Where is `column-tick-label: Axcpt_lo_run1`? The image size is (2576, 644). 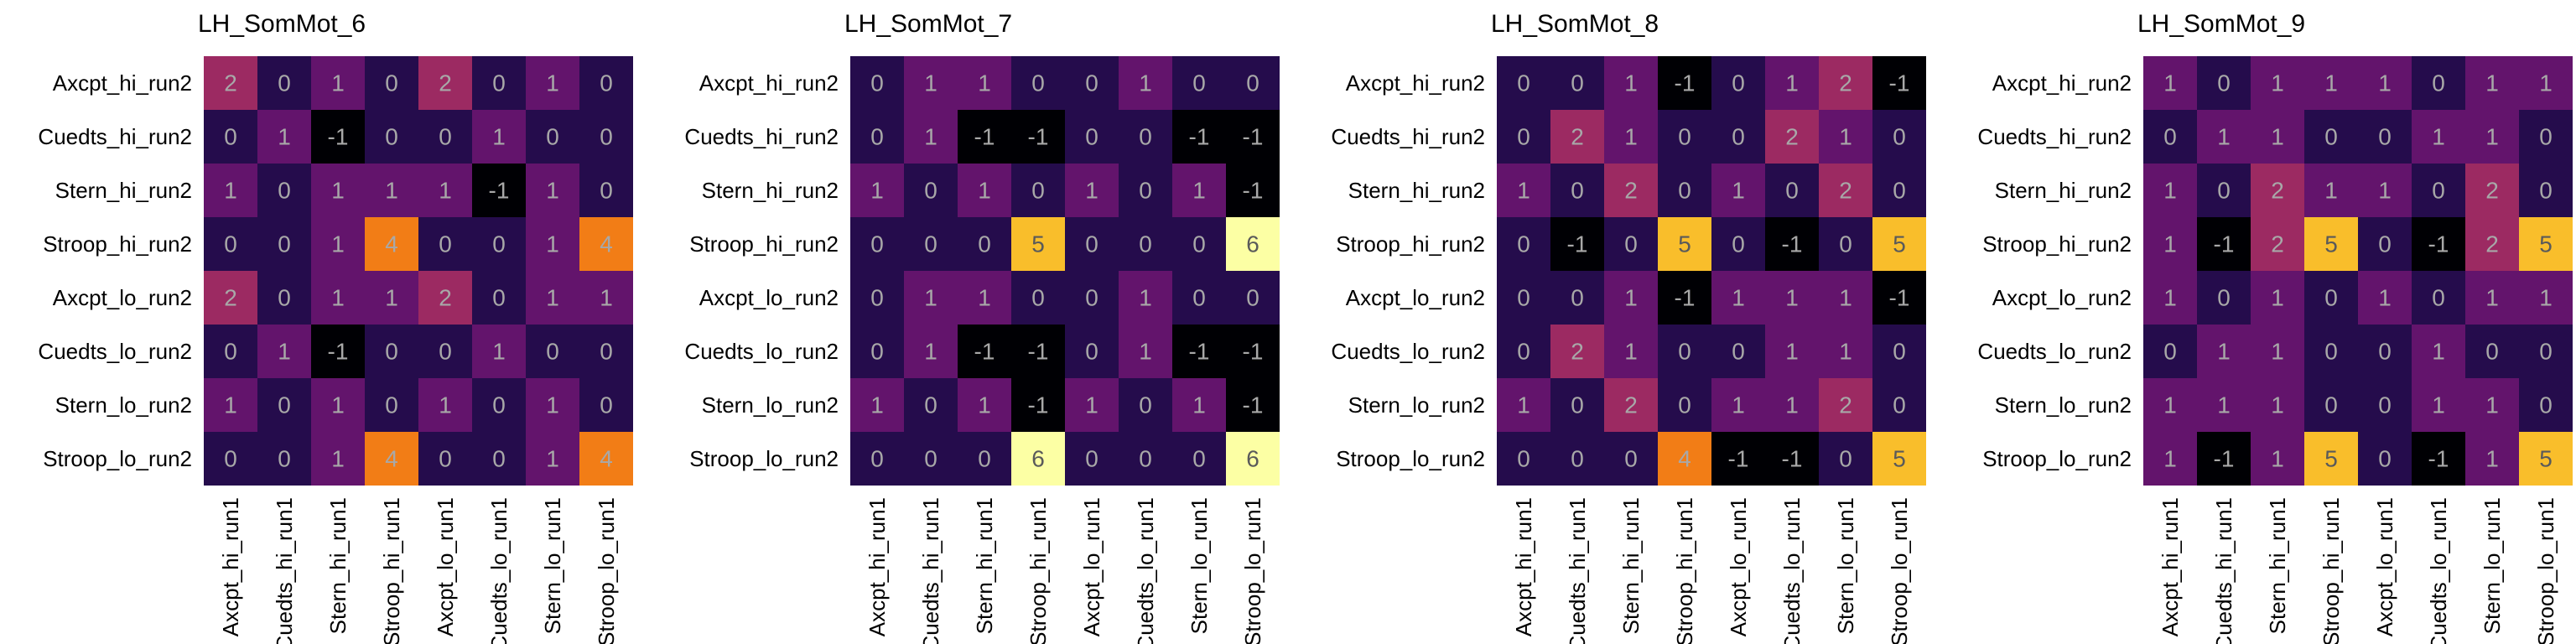 column-tick-label: Axcpt_lo_run1 is located at coordinates (445, 566).